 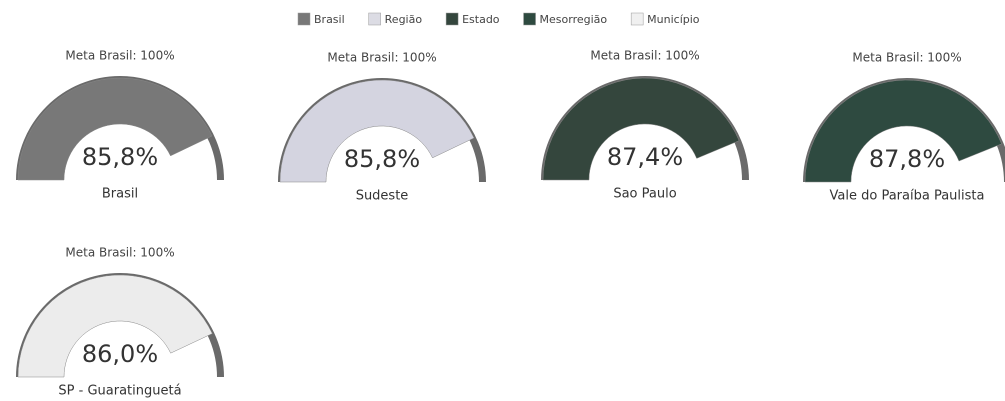 What do you see at coordinates (329, 19) in the screenshot?
I see `legend-label: Brasil` at bounding box center [329, 19].